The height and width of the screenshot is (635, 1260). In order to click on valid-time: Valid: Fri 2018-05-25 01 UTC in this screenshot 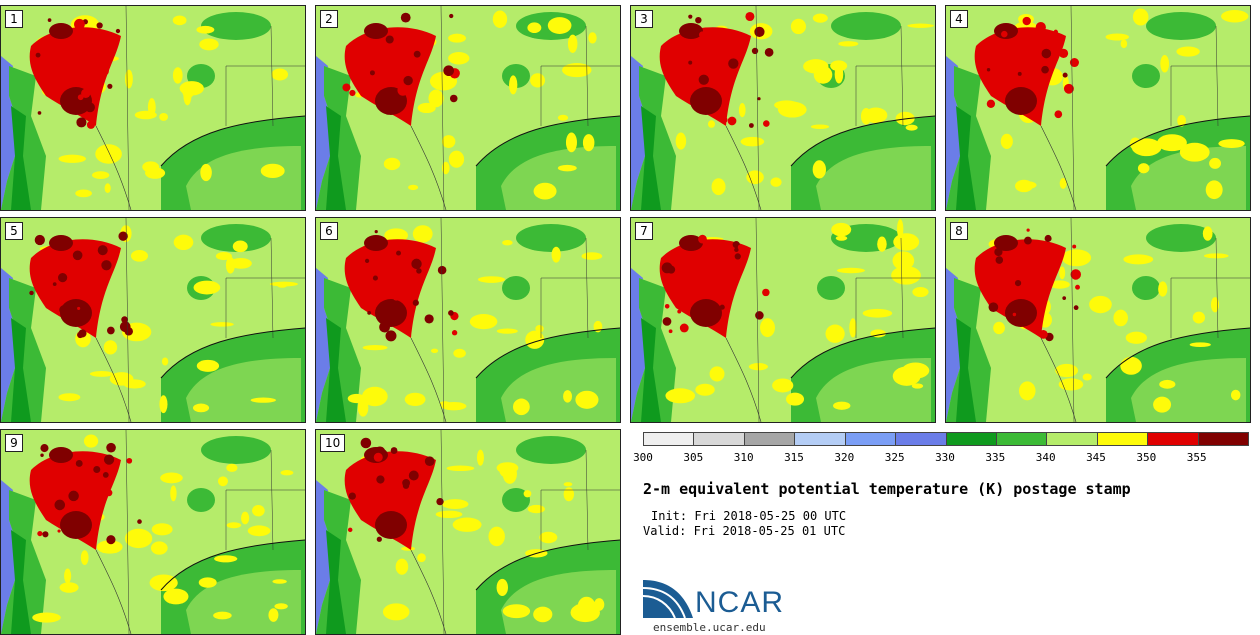, I will do `click(744, 531)`.